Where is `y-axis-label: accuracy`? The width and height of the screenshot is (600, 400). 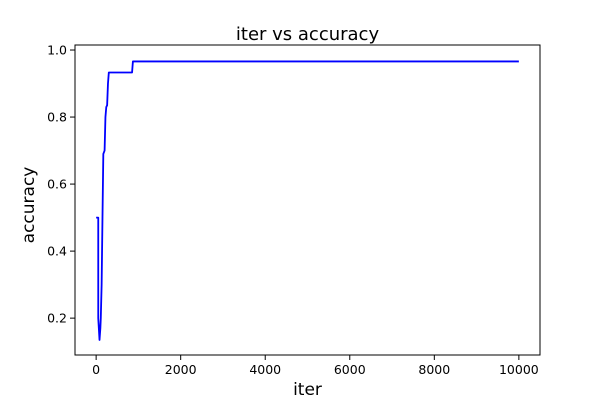
y-axis-label: accuracy is located at coordinates (29, 205).